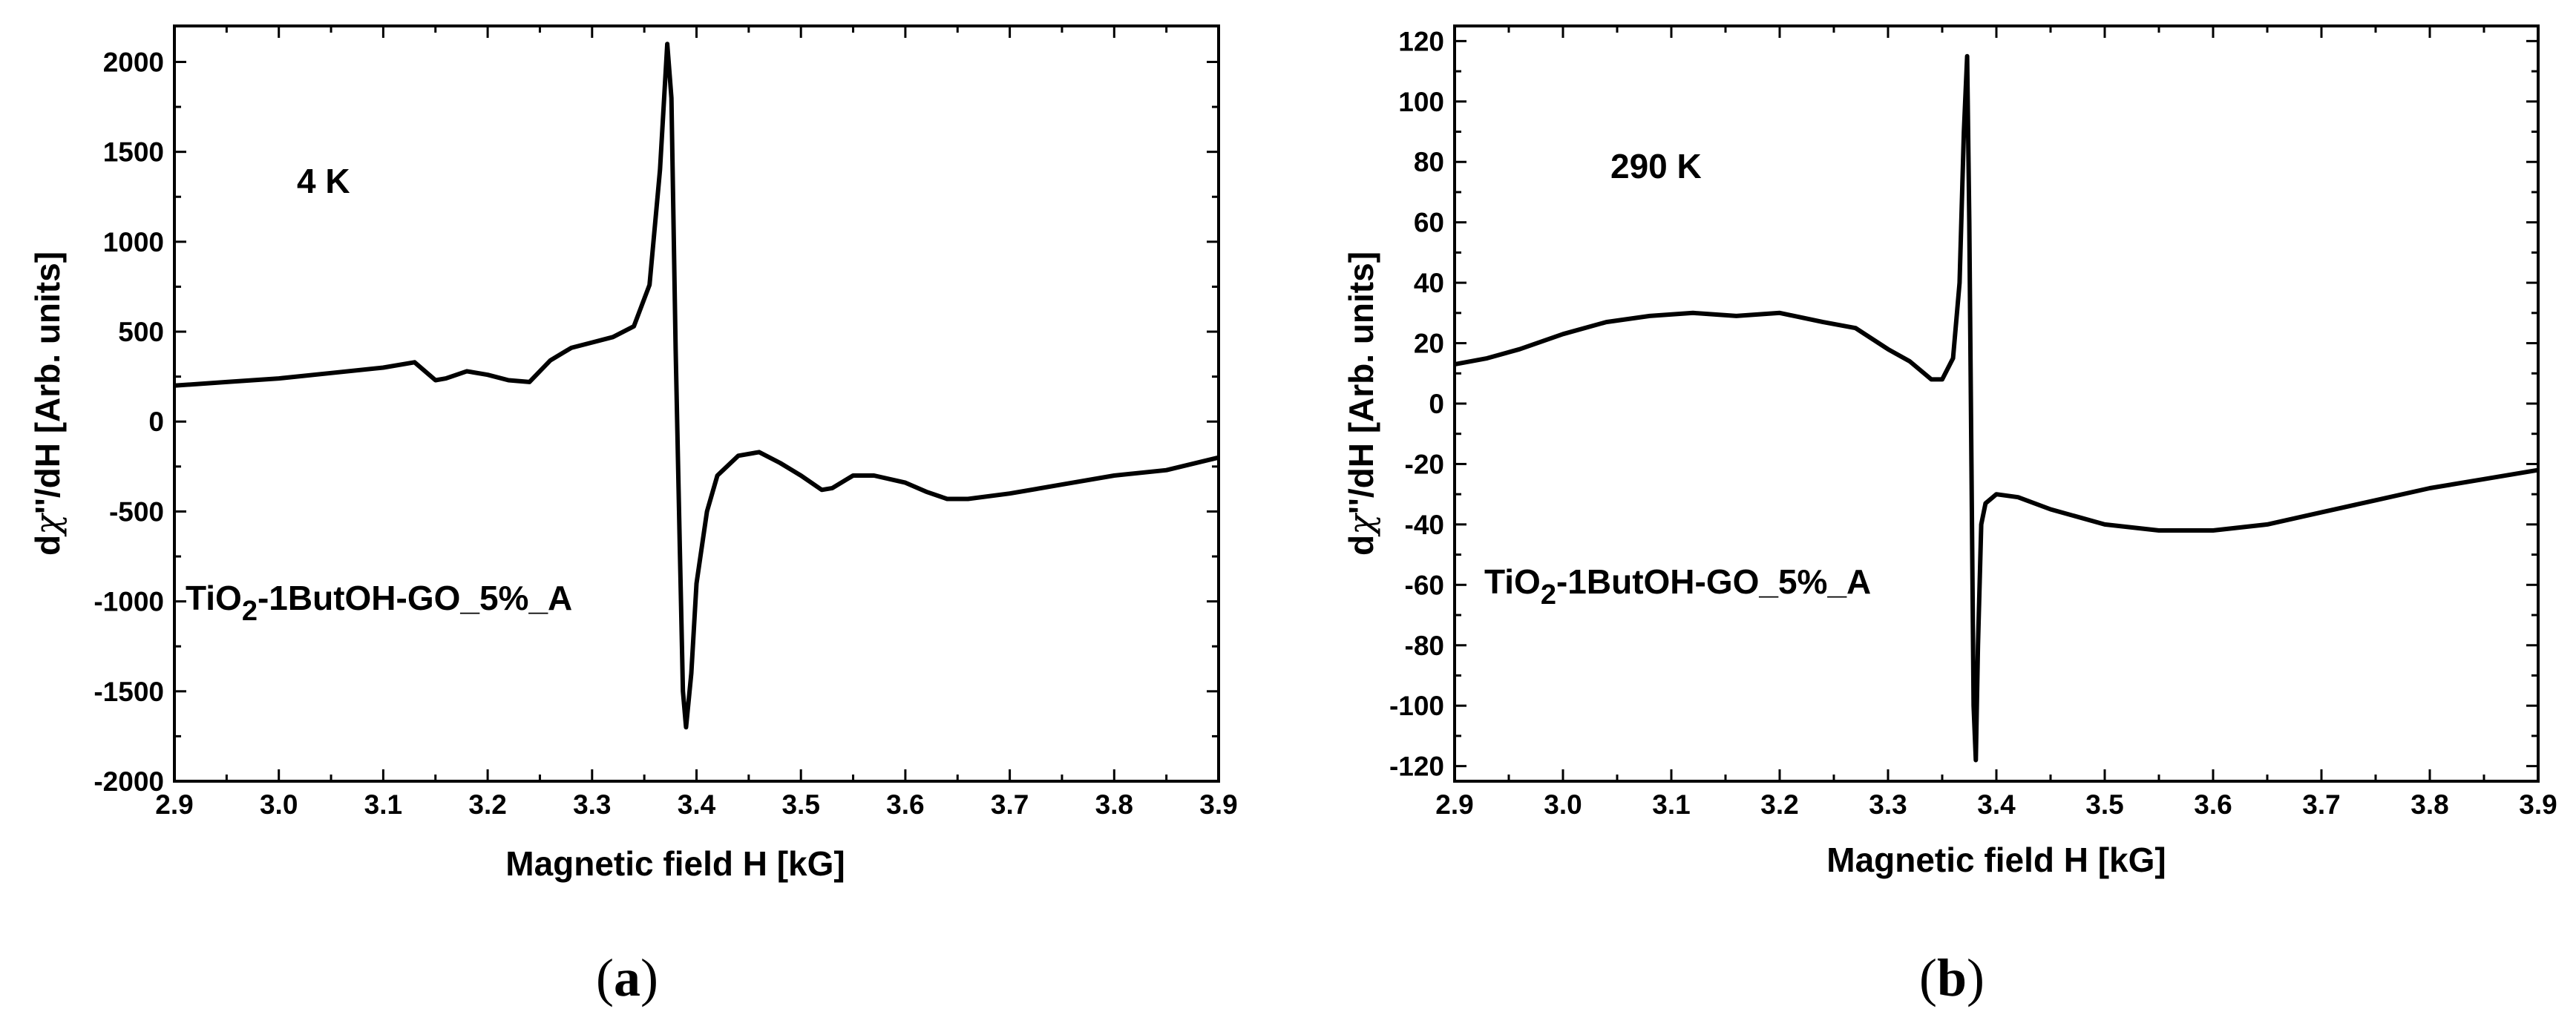 The width and height of the screenshot is (2576, 1029). I want to click on y-tick-label: 500, so click(141, 332).